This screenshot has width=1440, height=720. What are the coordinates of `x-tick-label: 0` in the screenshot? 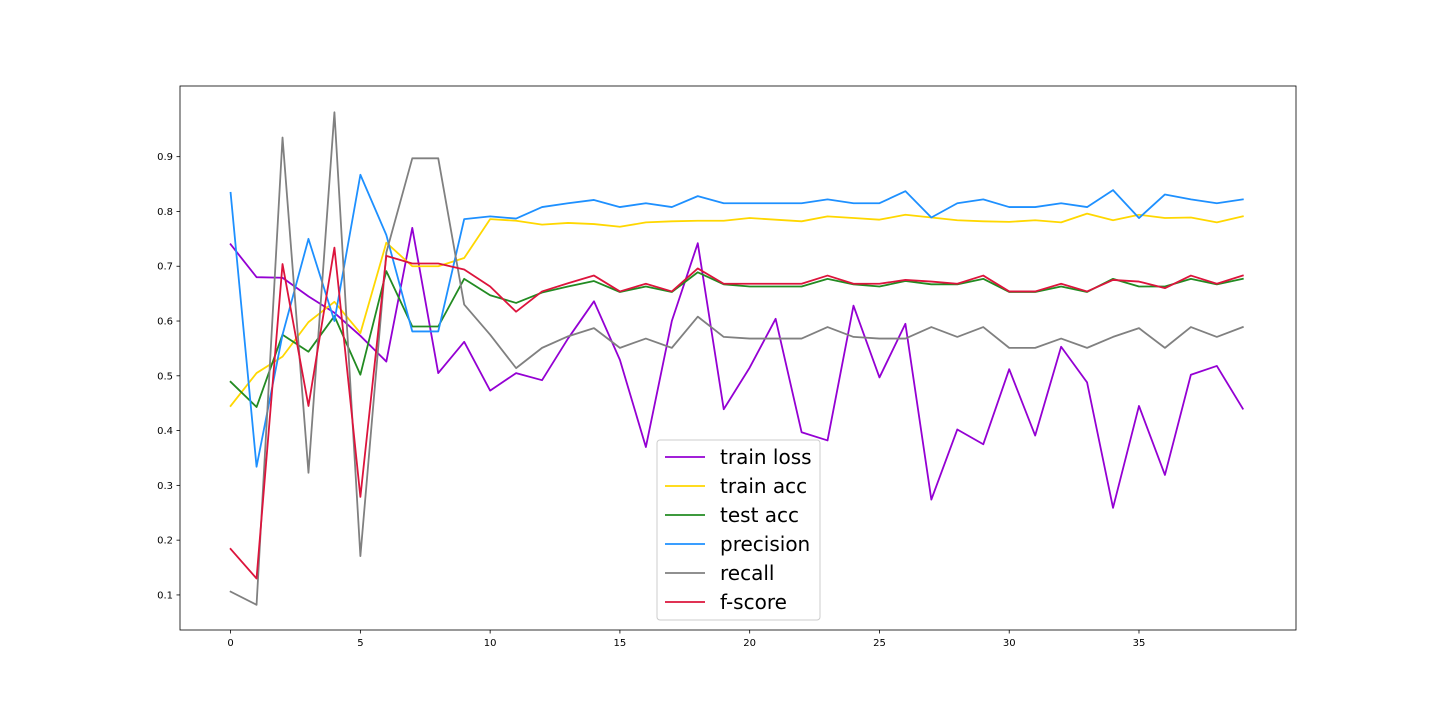 It's located at (230, 643).